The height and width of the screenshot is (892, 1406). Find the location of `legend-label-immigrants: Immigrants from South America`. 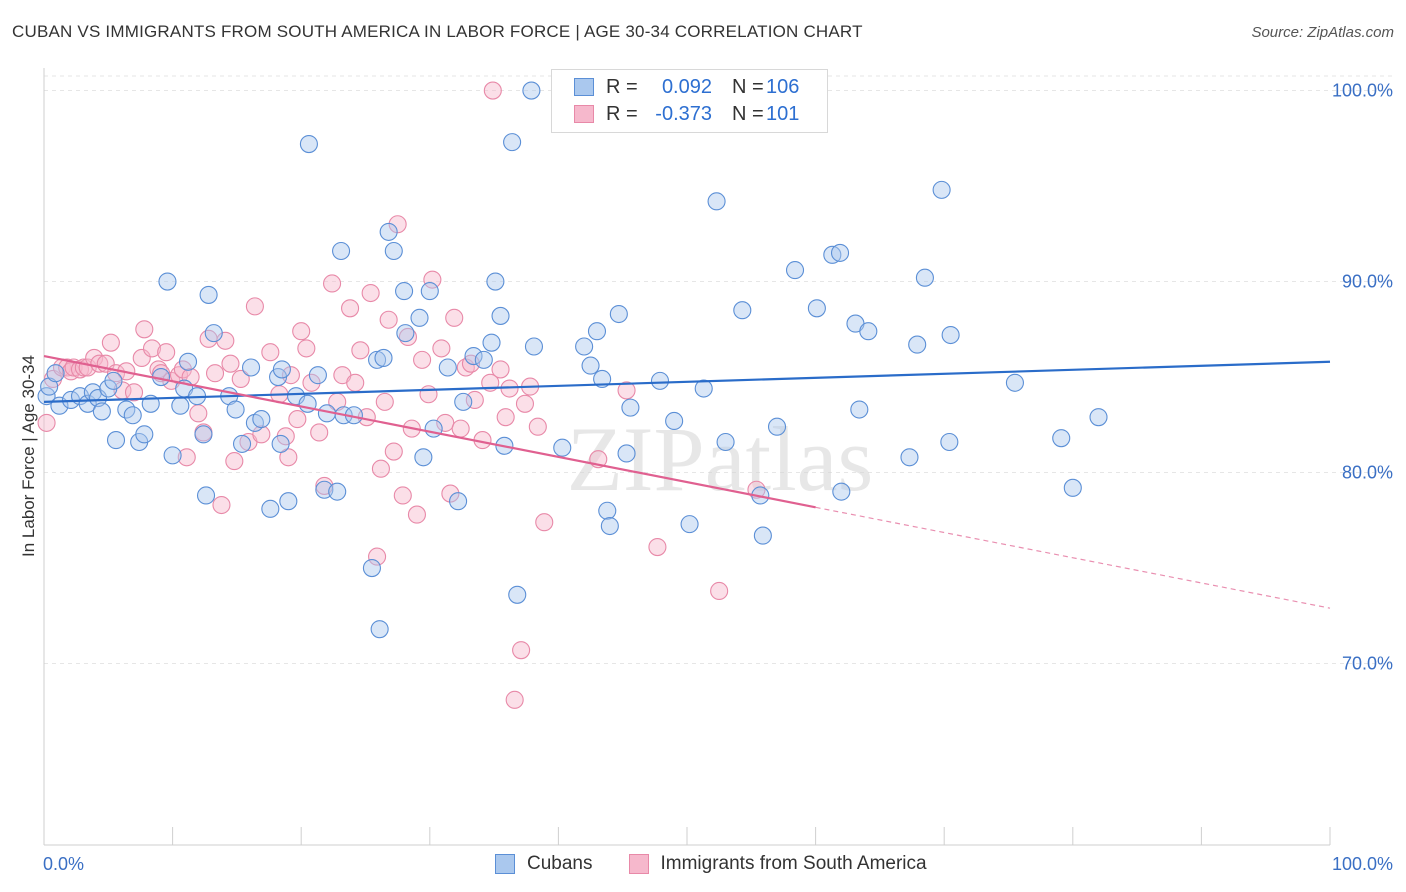

legend-label-immigrants: Immigrants from South America is located at coordinates (793, 863).